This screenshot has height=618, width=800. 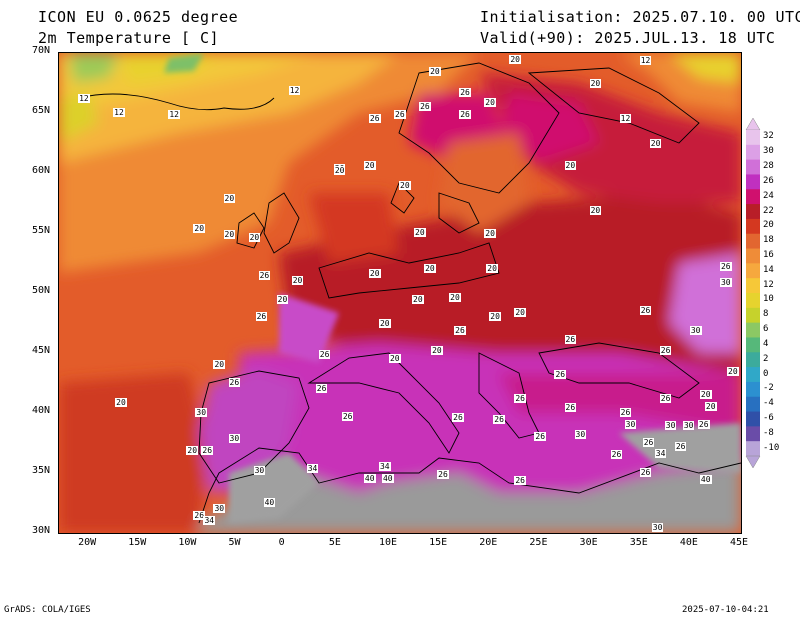 I want to click on colorbar-value-label: 20, so click(x=768, y=225).